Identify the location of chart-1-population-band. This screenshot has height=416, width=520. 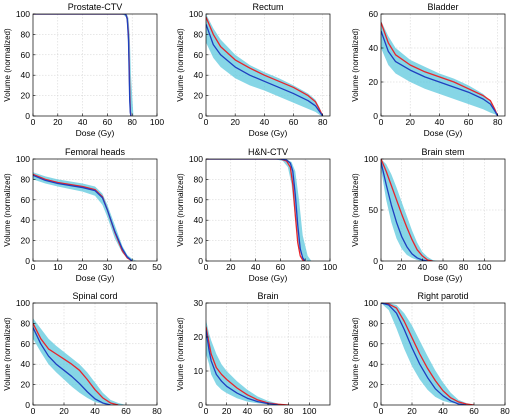
(83, 65).